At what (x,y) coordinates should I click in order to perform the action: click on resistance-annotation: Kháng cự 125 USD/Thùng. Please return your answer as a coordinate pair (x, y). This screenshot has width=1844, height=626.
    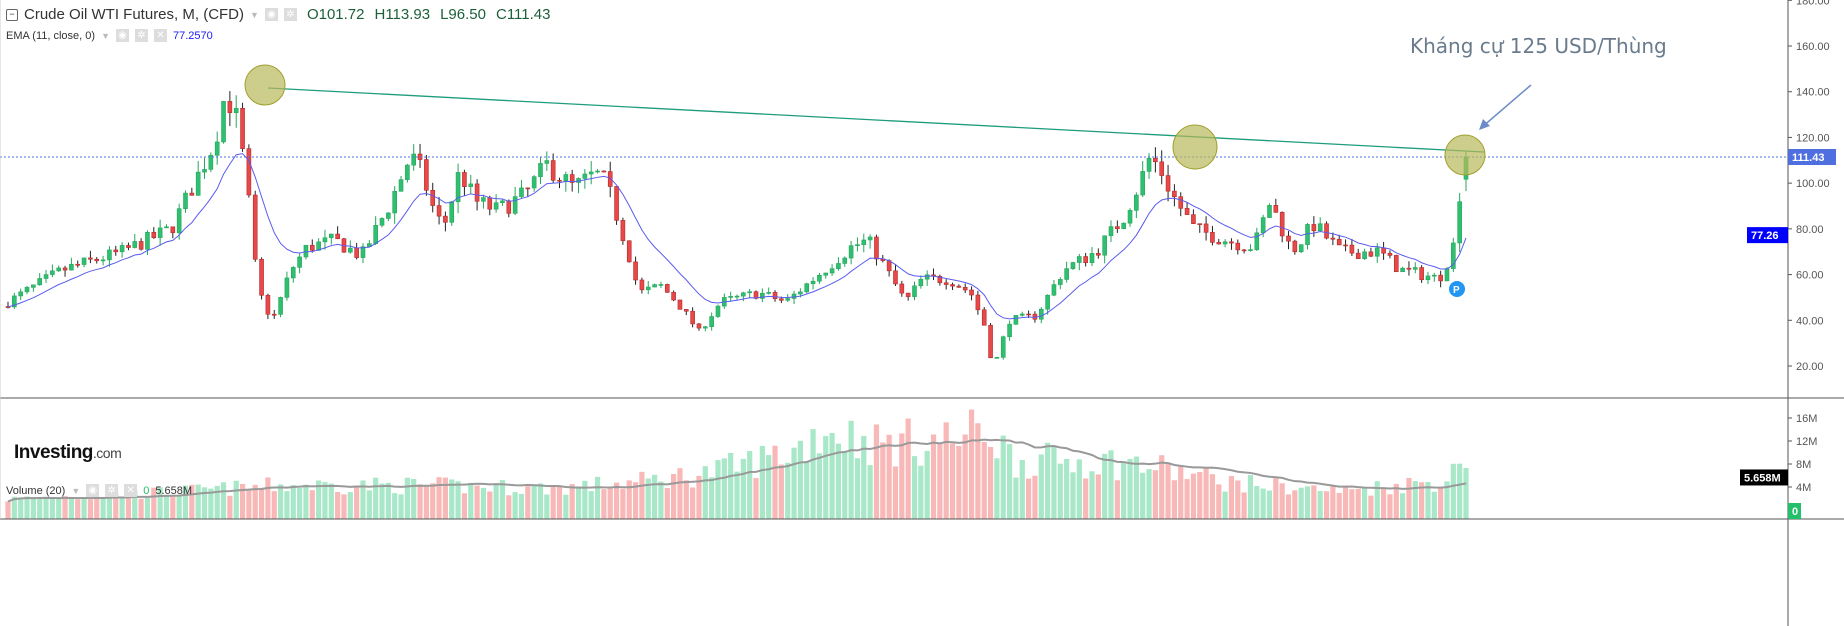
    Looking at the image, I should click on (1538, 46).